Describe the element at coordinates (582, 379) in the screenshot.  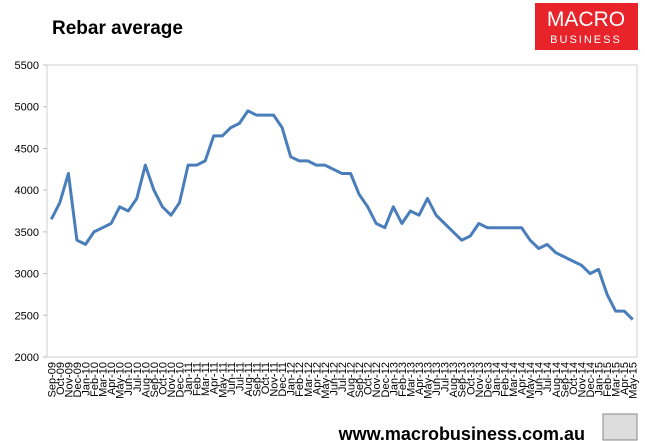
I see `x-tick-label: Nov-14` at that location.